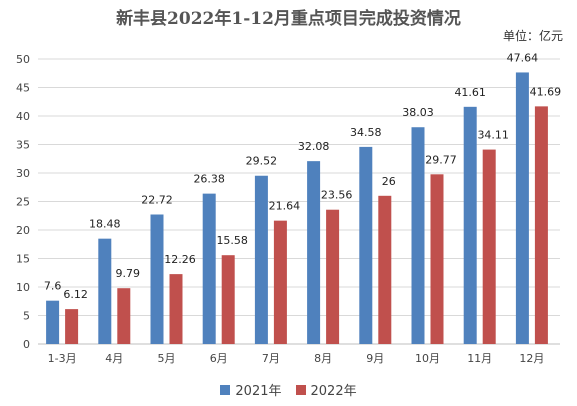 The width and height of the screenshot is (577, 406). Describe the element at coordinates (271, 358) in the screenshot. I see `x-tick-label: 7月` at that location.